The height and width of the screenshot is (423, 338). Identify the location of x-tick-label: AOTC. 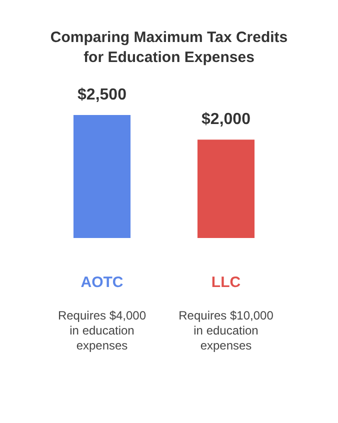
(102, 283).